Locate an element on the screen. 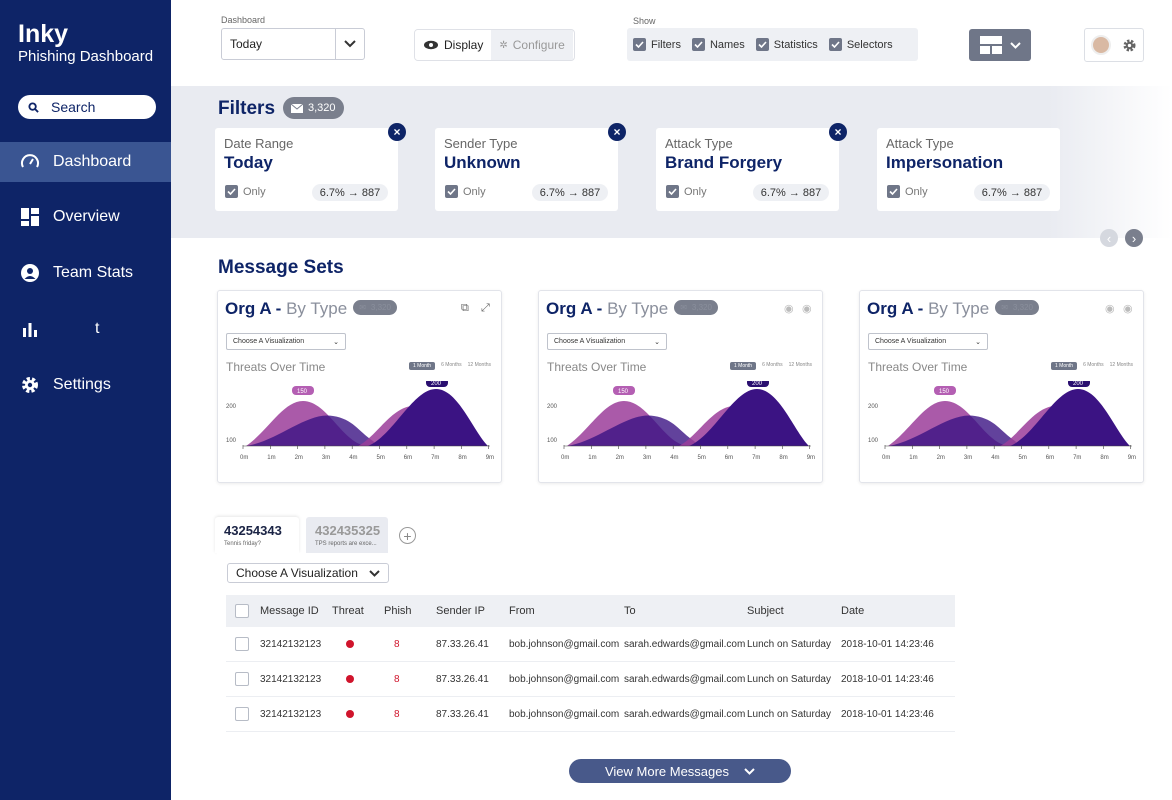  sidebar-item-team-stats: Team Stats is located at coordinates (85, 273).